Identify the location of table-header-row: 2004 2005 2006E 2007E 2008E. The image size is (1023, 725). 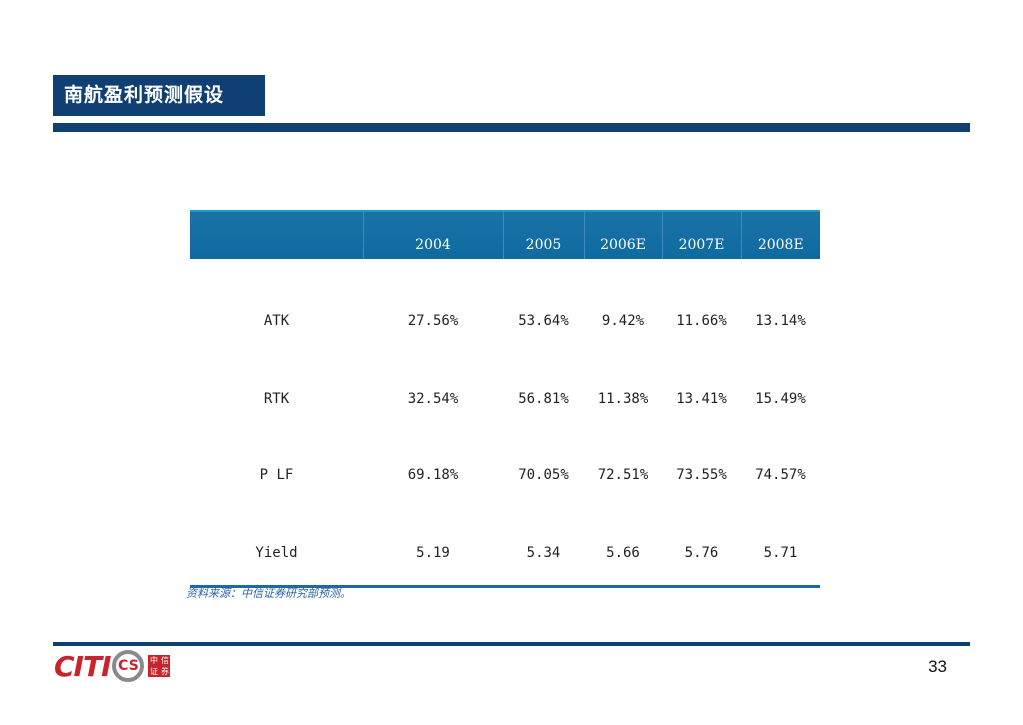
(505, 235).